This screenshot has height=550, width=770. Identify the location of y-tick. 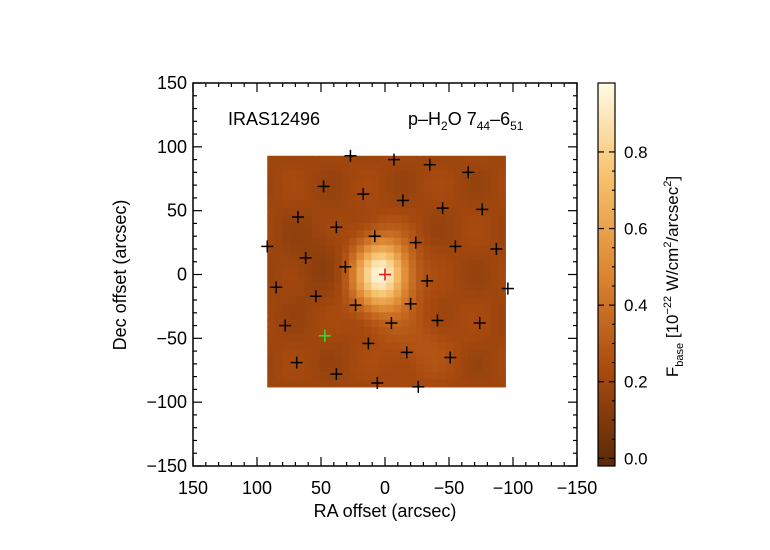
(385, 300).